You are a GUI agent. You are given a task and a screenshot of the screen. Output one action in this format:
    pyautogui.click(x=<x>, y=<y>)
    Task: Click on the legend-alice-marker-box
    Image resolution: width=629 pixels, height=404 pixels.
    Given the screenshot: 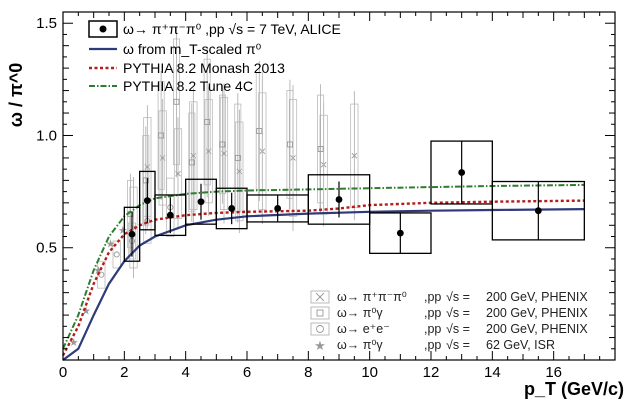 What is the action you would take?
    pyautogui.click(x=103, y=29)
    